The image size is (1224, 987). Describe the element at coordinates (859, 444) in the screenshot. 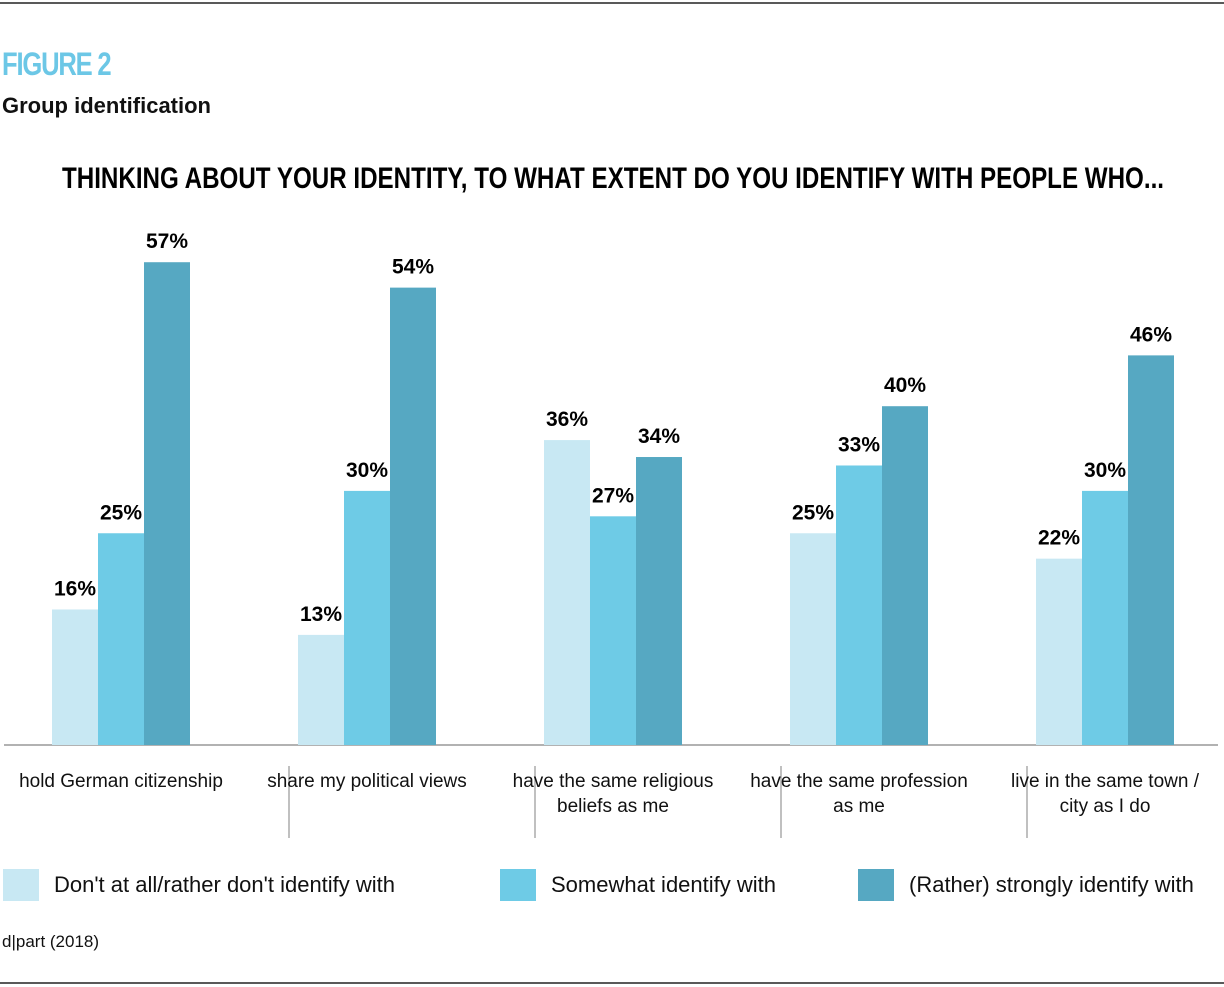

I see `value-label: 33%` at that location.